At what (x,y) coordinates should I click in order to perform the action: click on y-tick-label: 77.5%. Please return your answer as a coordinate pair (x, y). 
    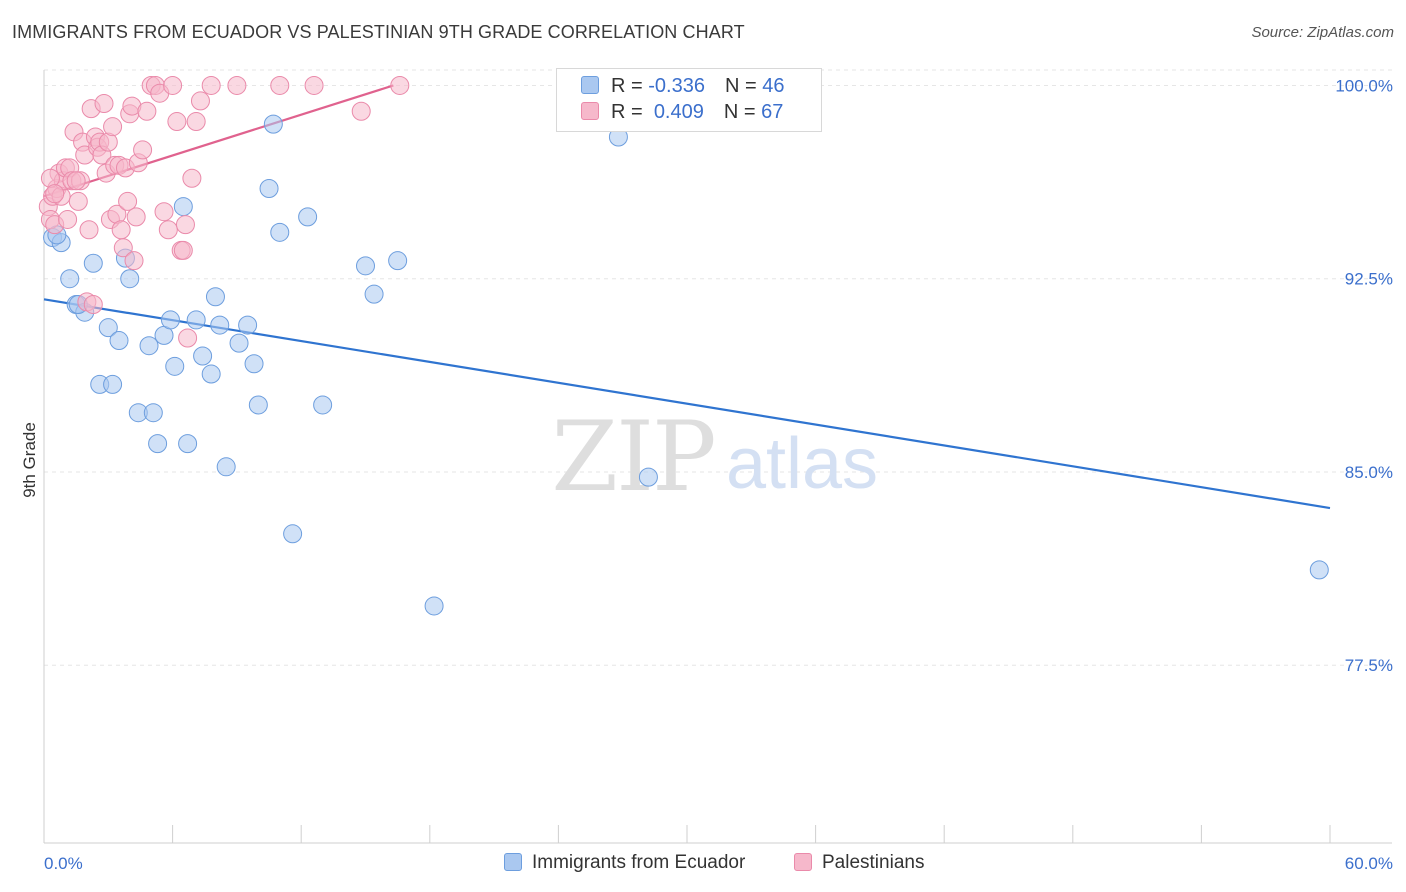
    Looking at the image, I should click on (1369, 665).